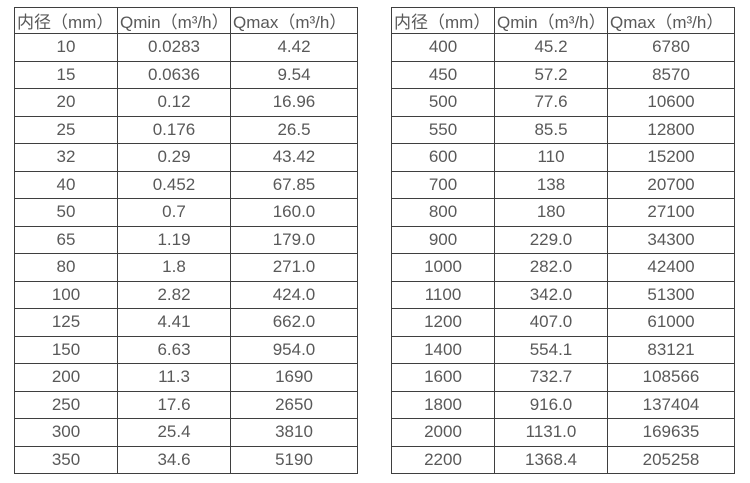 The image size is (750, 483). I want to click on header-row: 内径（mm） Qmin（m³/h） Qmax（m³/h）, so click(563, 20).